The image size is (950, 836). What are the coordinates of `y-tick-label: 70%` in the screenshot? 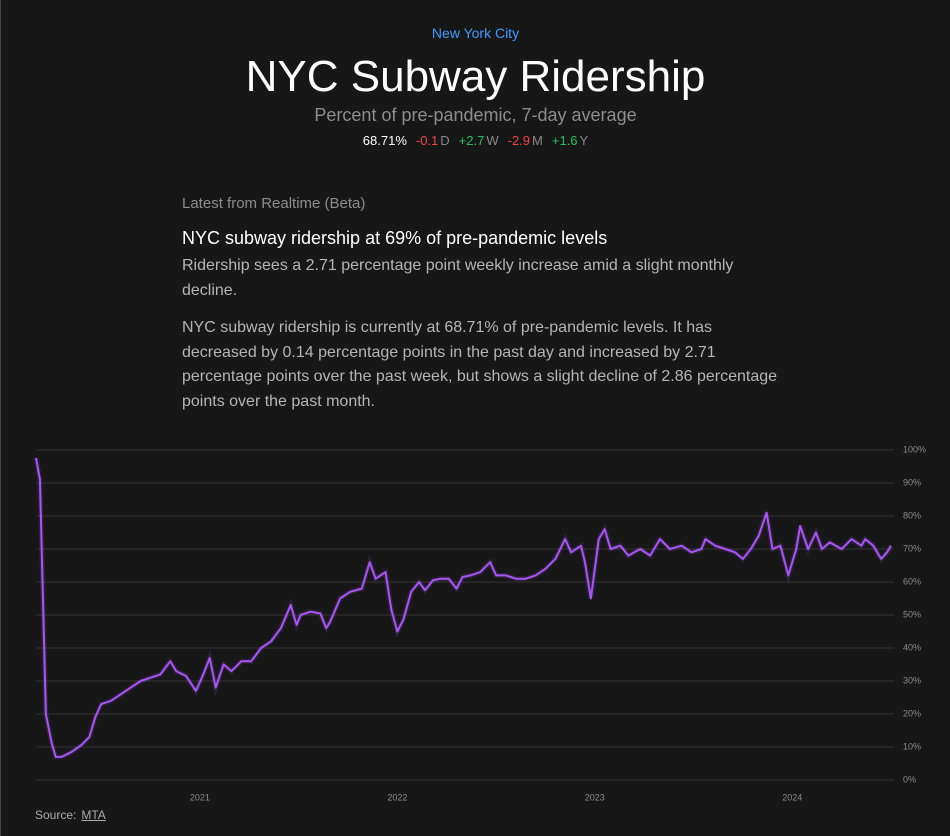 It's located at (912, 548).